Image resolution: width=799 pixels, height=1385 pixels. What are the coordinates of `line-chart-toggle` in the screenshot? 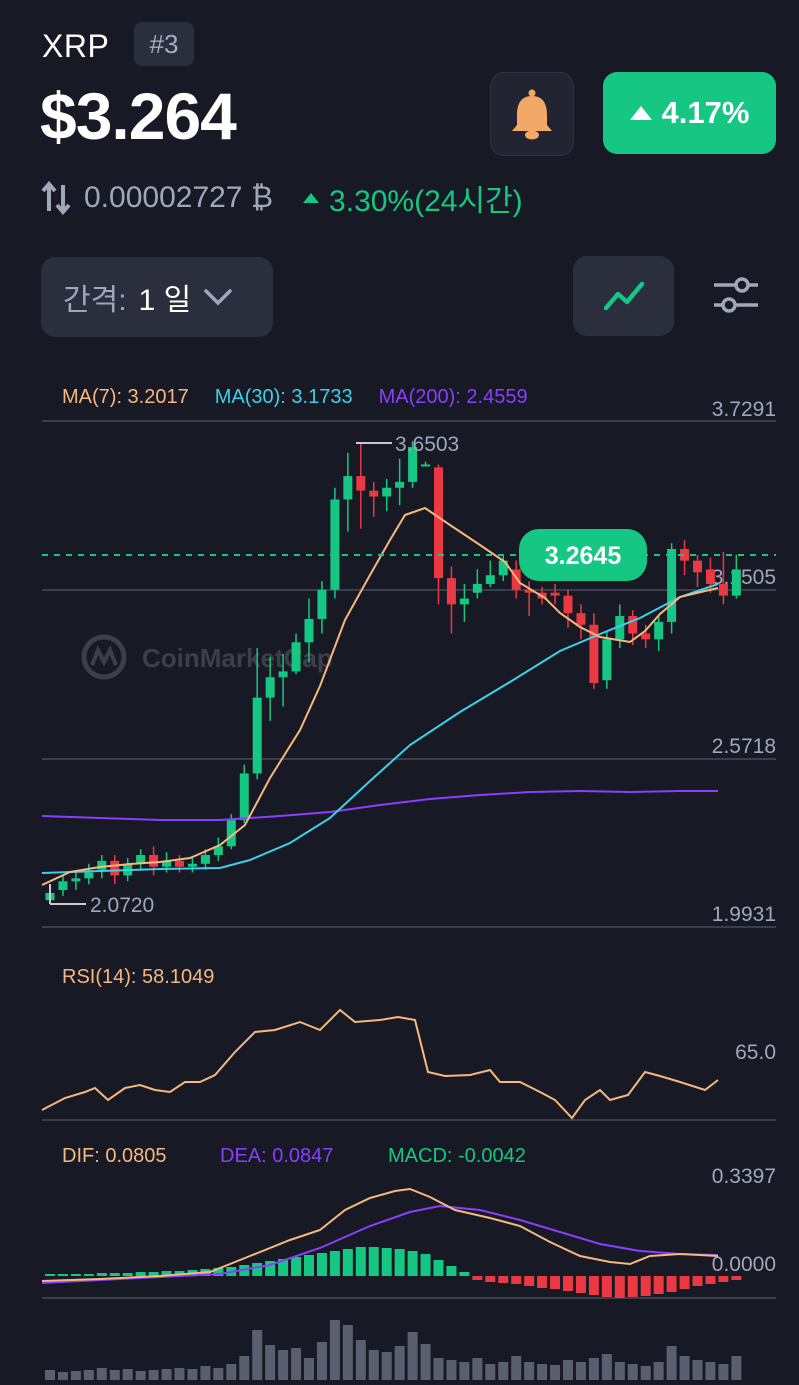 It's located at (623, 296).